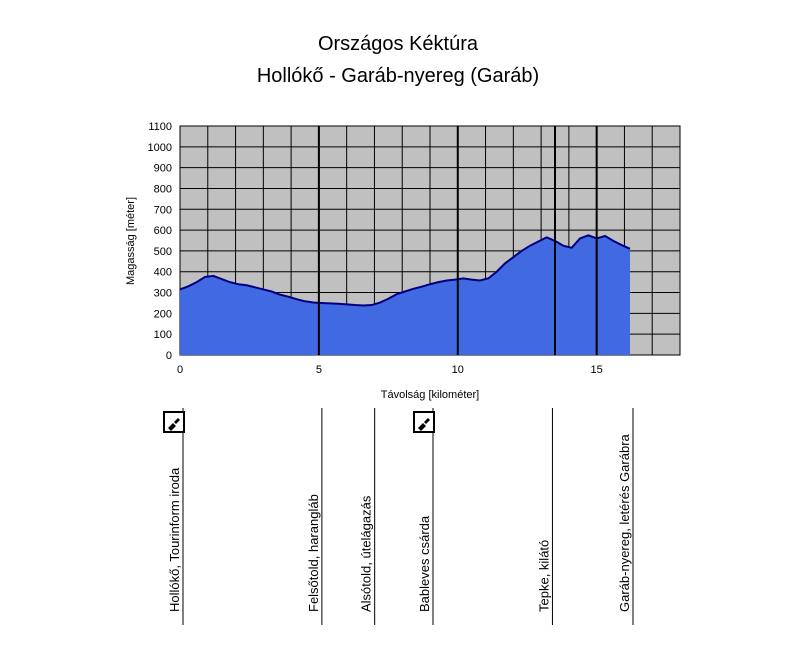  I want to click on x-tick-label: 10, so click(458, 370).